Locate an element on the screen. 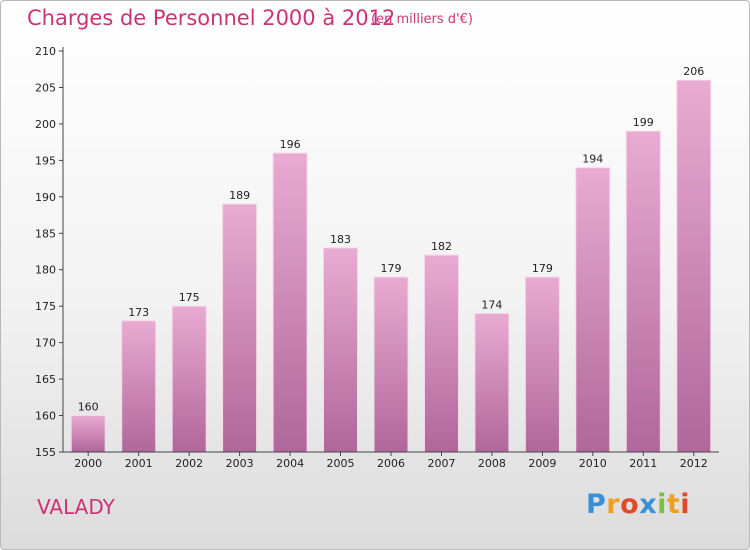 Image resolution: width=750 pixels, height=550 pixels. bar-2000 is located at coordinates (88, 434).